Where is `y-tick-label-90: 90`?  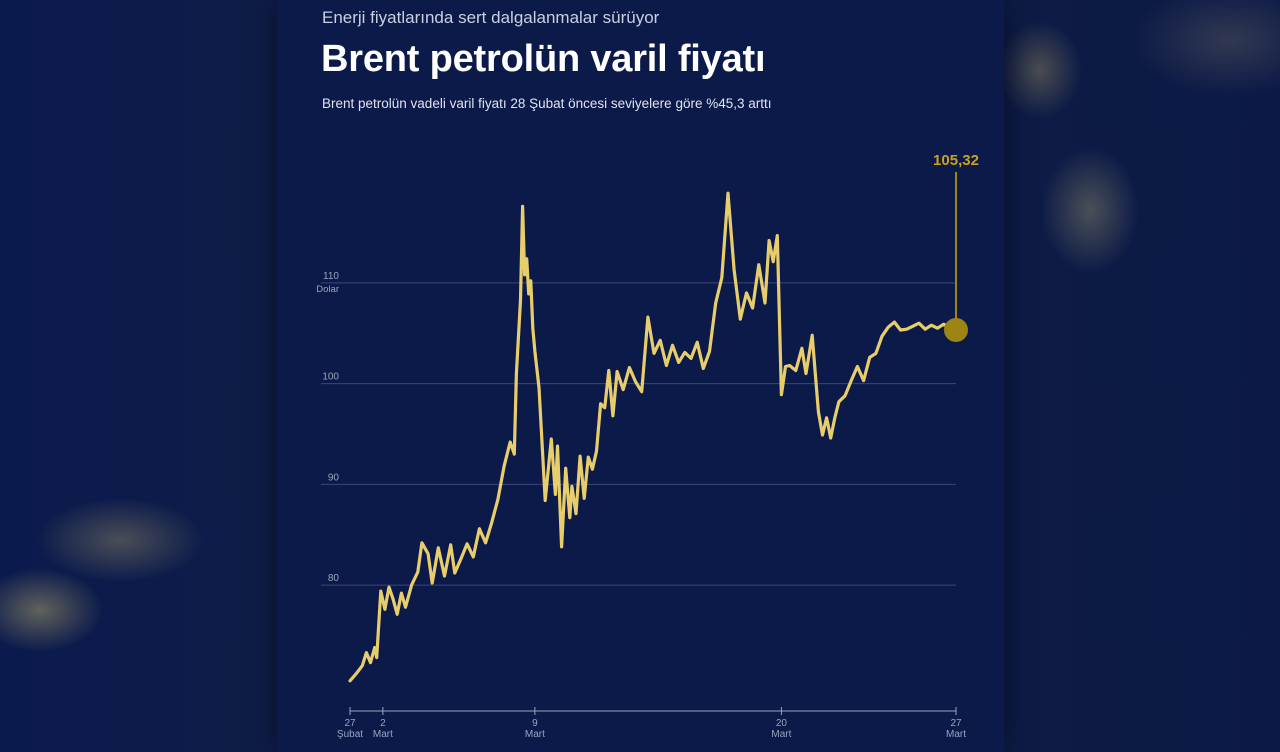
y-tick-label-90: 90 is located at coordinates (334, 477).